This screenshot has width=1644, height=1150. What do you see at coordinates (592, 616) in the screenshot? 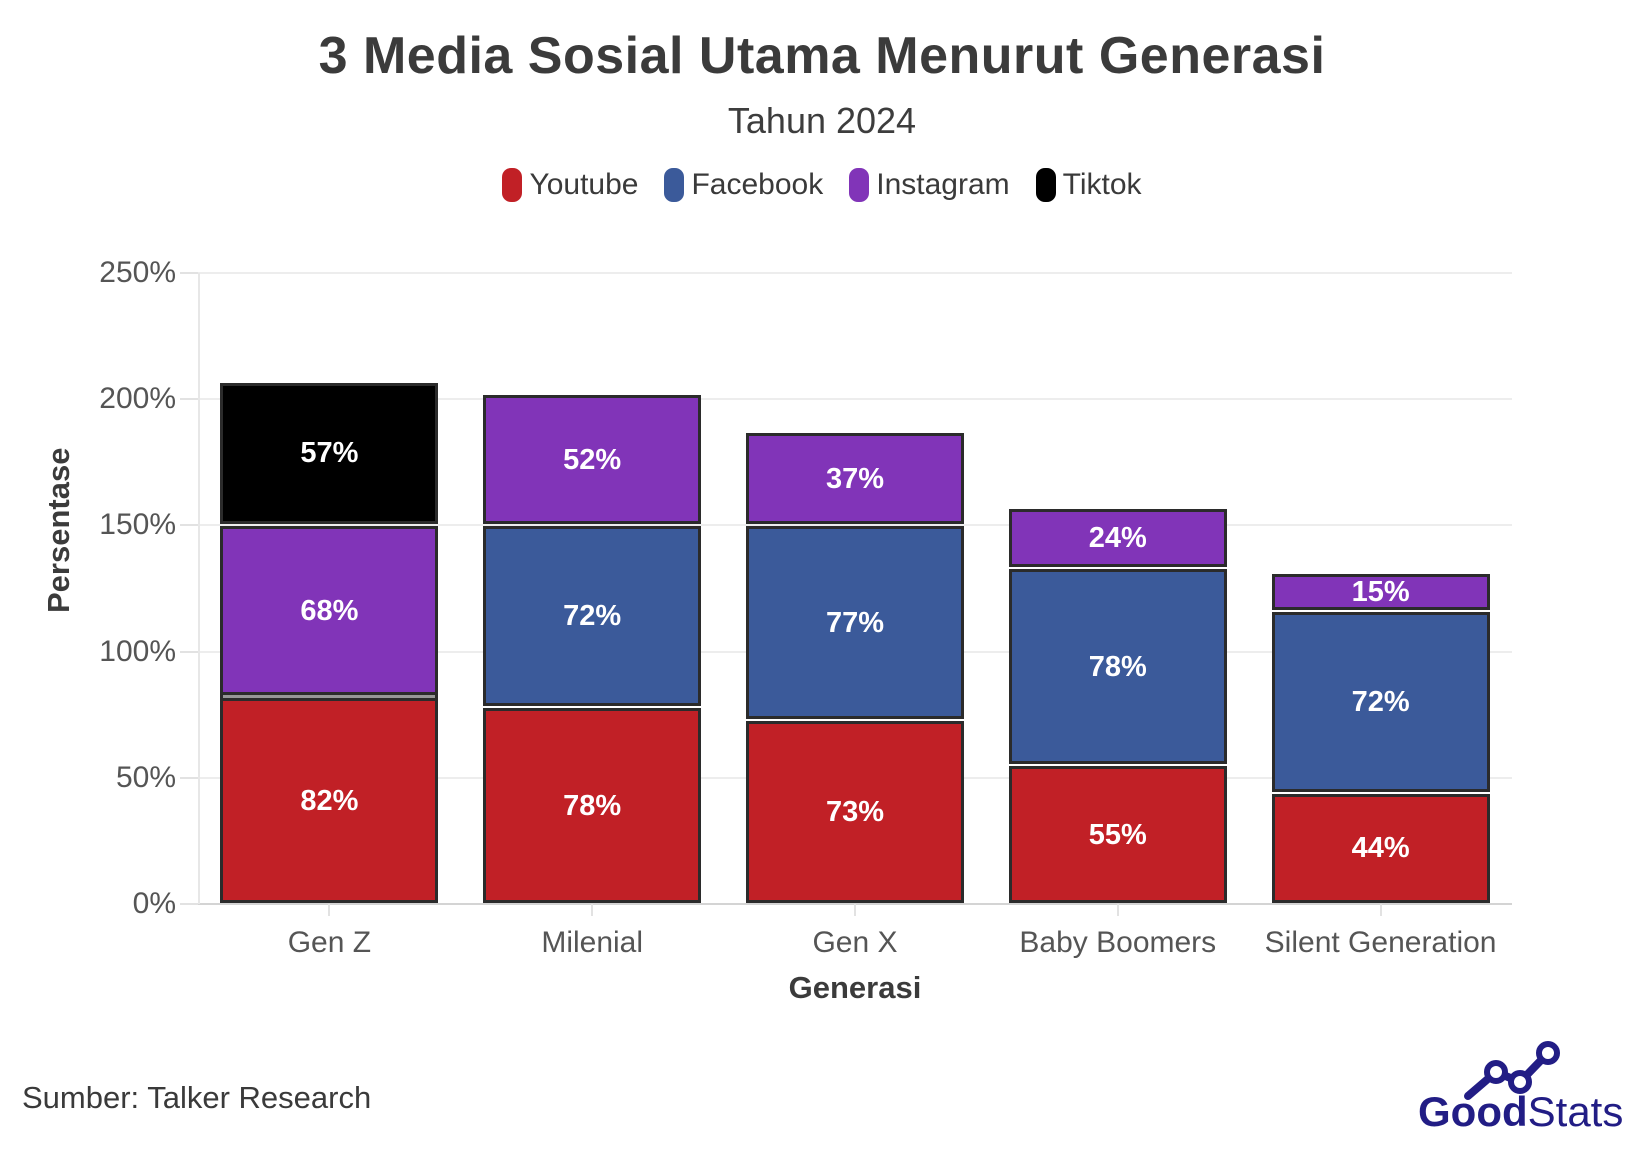
I see `segment-milenial-facebook` at bounding box center [592, 616].